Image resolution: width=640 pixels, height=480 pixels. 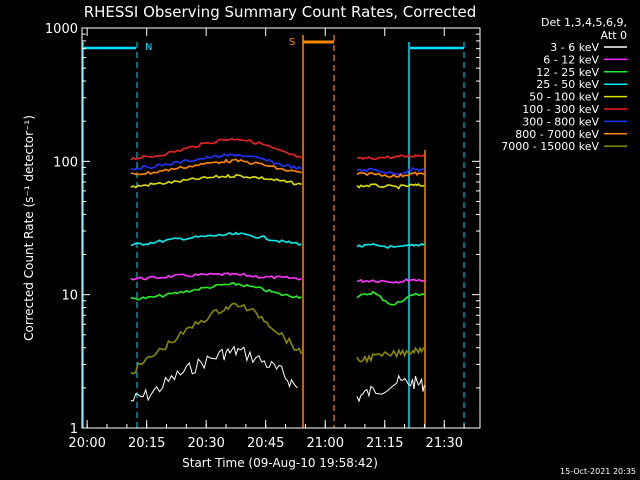 I want to click on x-tick-label-21:15: 21:15, so click(x=384, y=443).